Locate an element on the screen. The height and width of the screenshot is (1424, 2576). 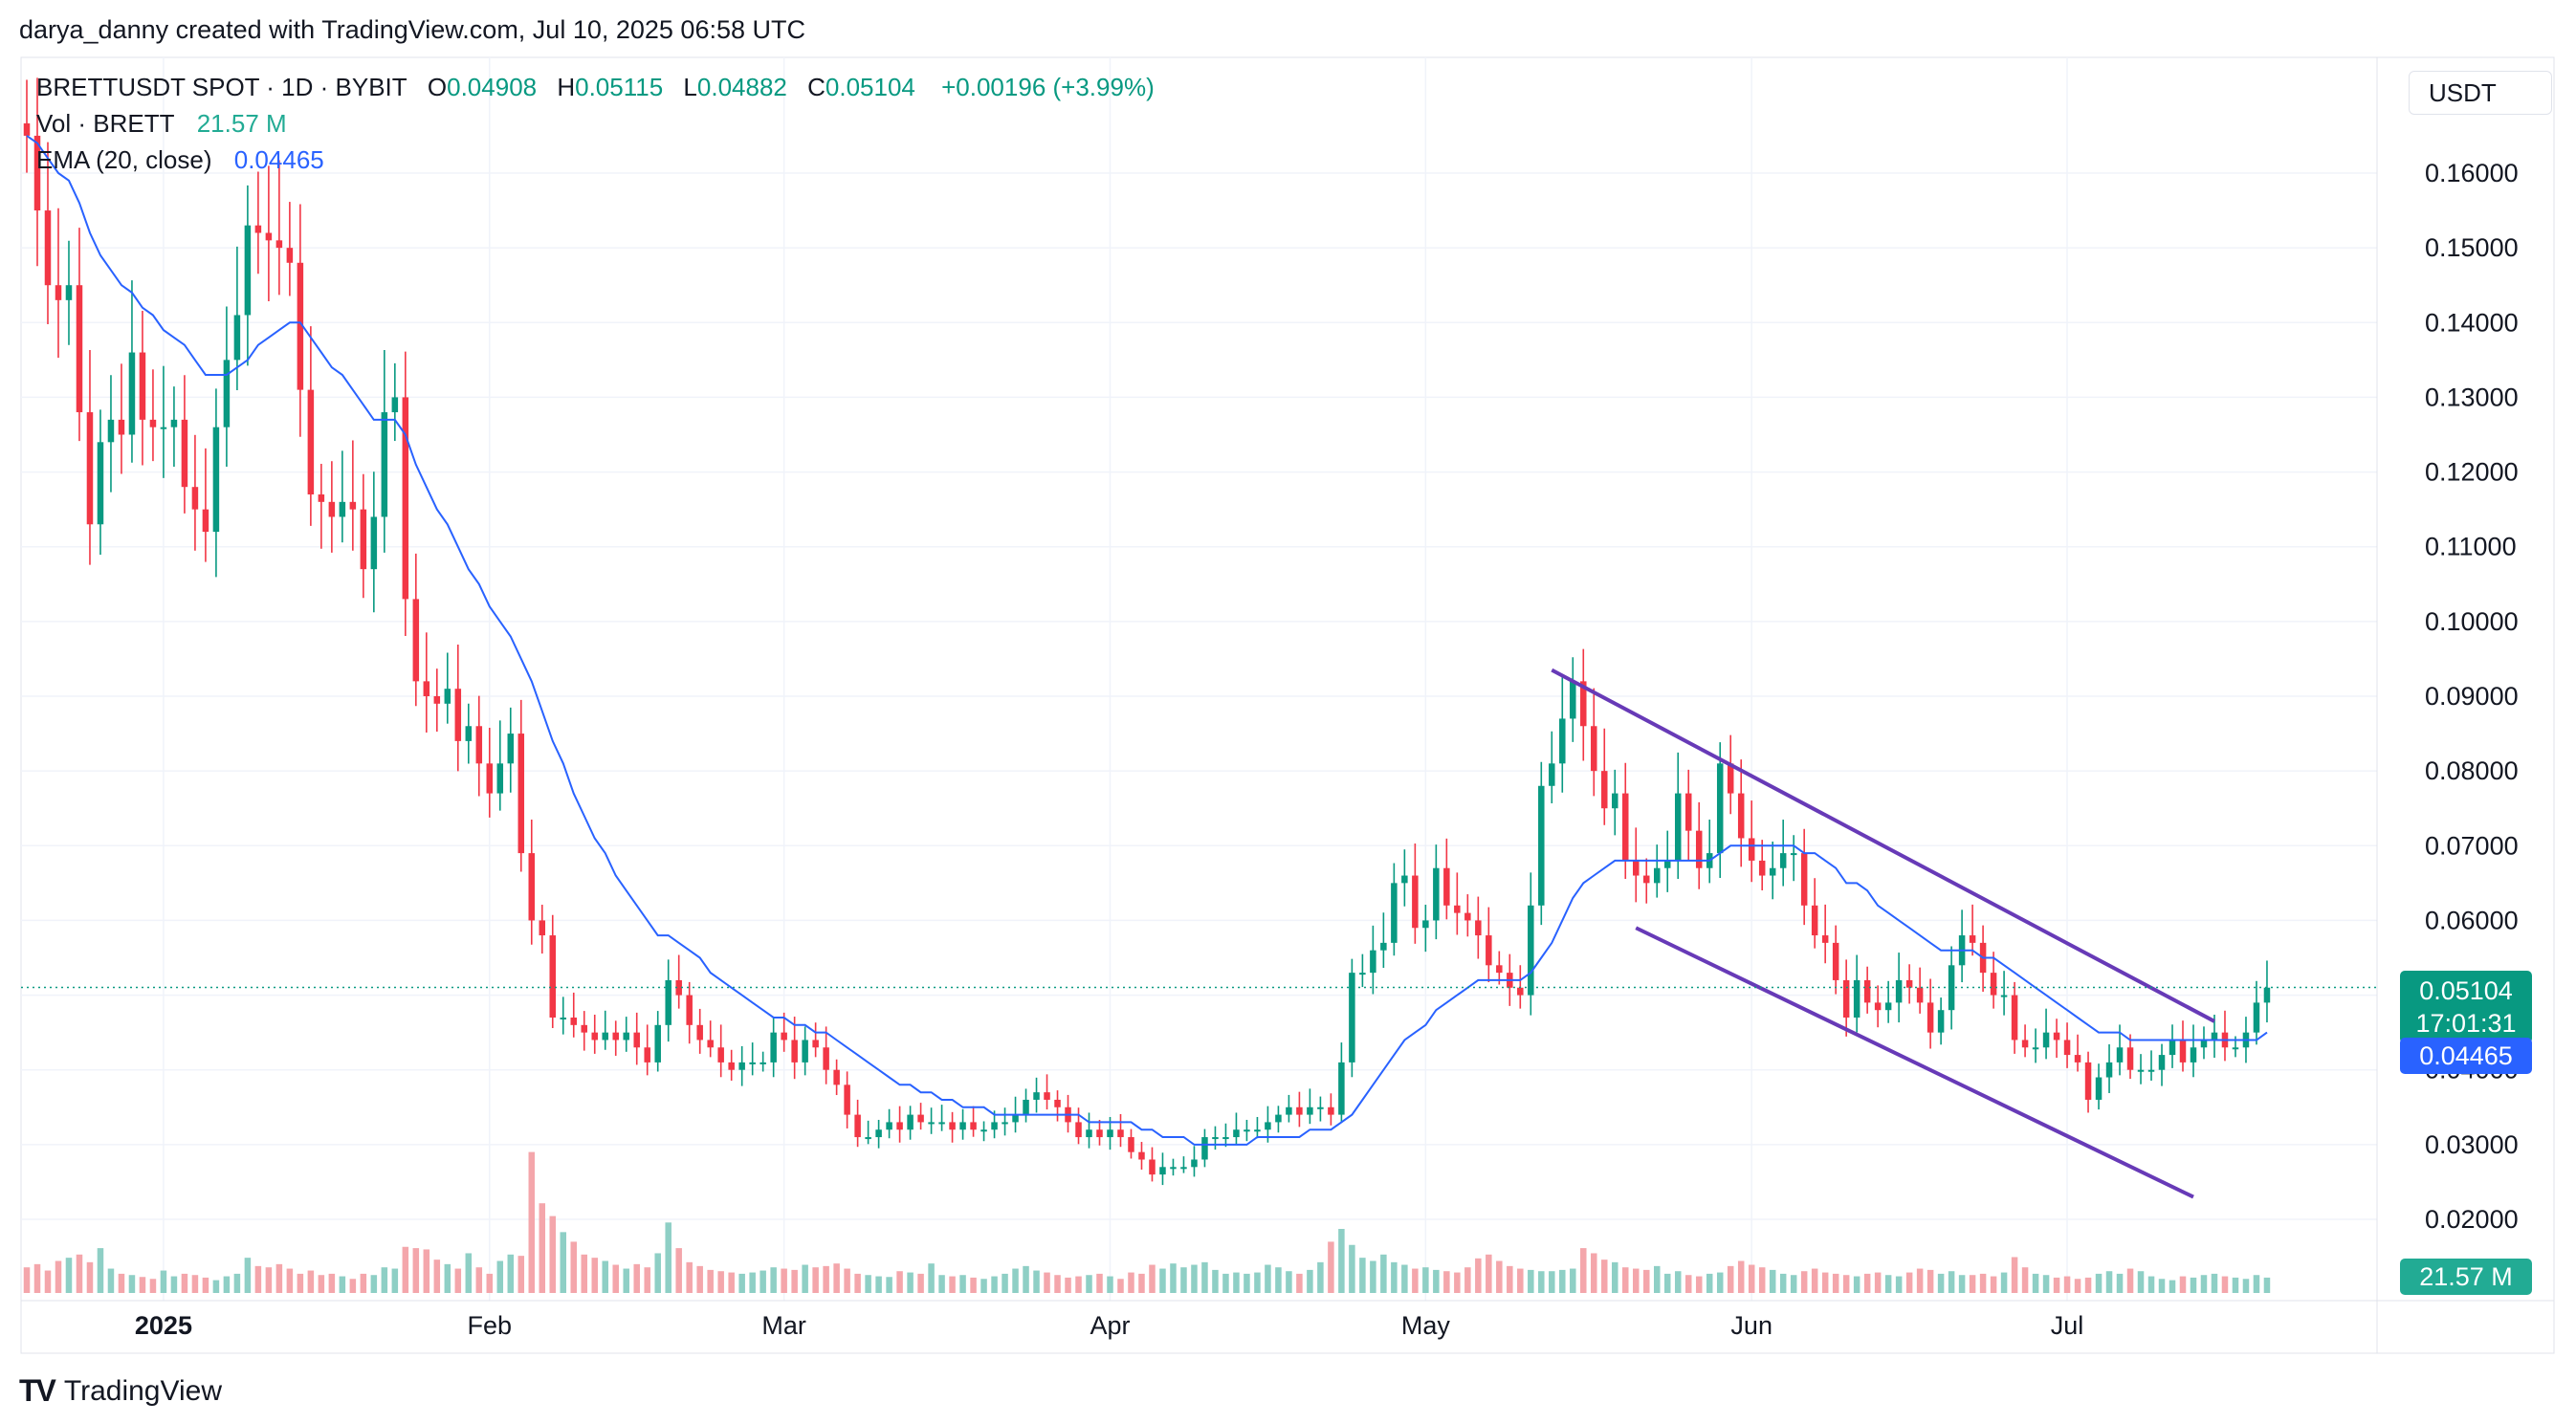
ema-label: EMA (20, close) is located at coordinates (124, 160).